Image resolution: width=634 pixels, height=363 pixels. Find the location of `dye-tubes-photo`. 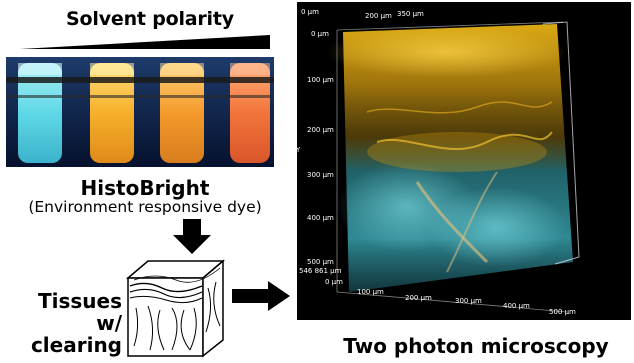

dye-tubes-photo is located at coordinates (140, 112).